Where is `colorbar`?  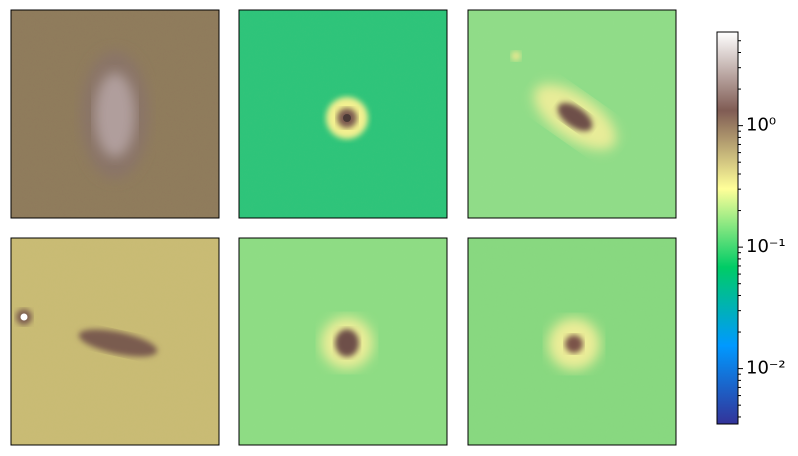
colorbar is located at coordinates (727, 228).